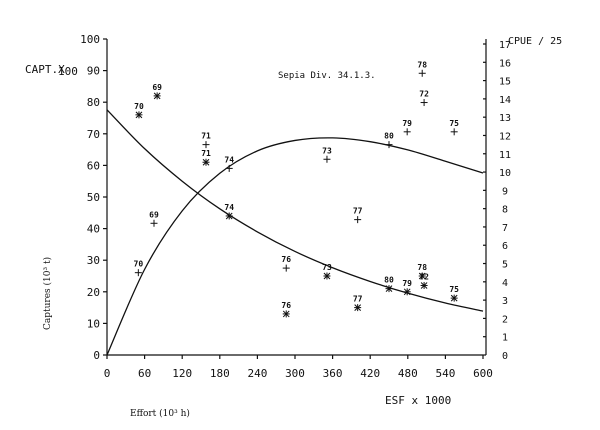 The image size is (600, 430). What do you see at coordinates (370, 373) in the screenshot?
I see `x-tick-label: 420` at bounding box center [370, 373].